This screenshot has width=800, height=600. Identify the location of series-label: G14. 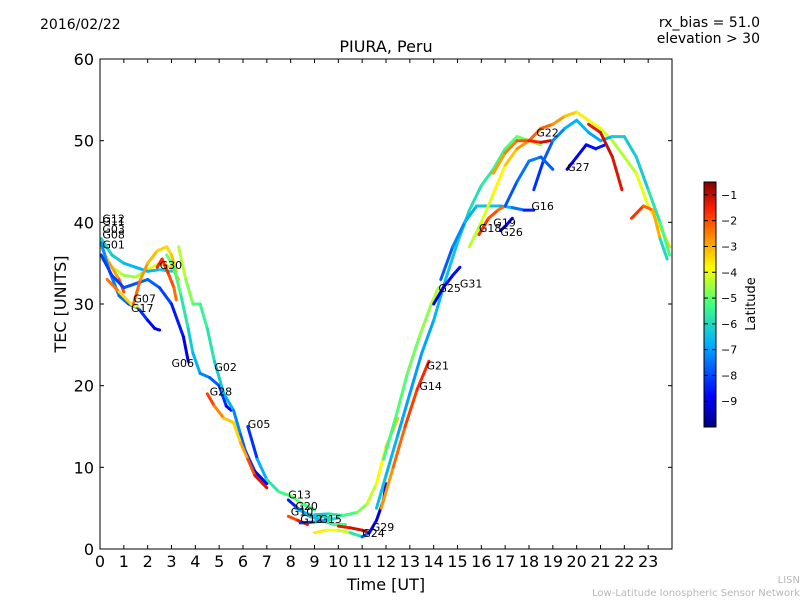
(430, 386).